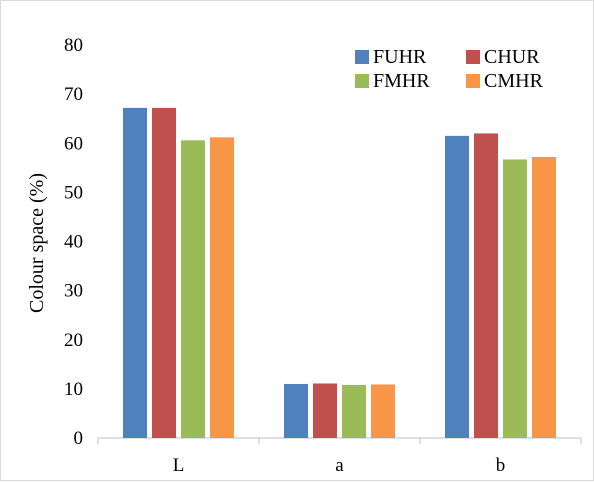  What do you see at coordinates (37, 243) in the screenshot?
I see `y-axis-label: Colour space (%)` at bounding box center [37, 243].